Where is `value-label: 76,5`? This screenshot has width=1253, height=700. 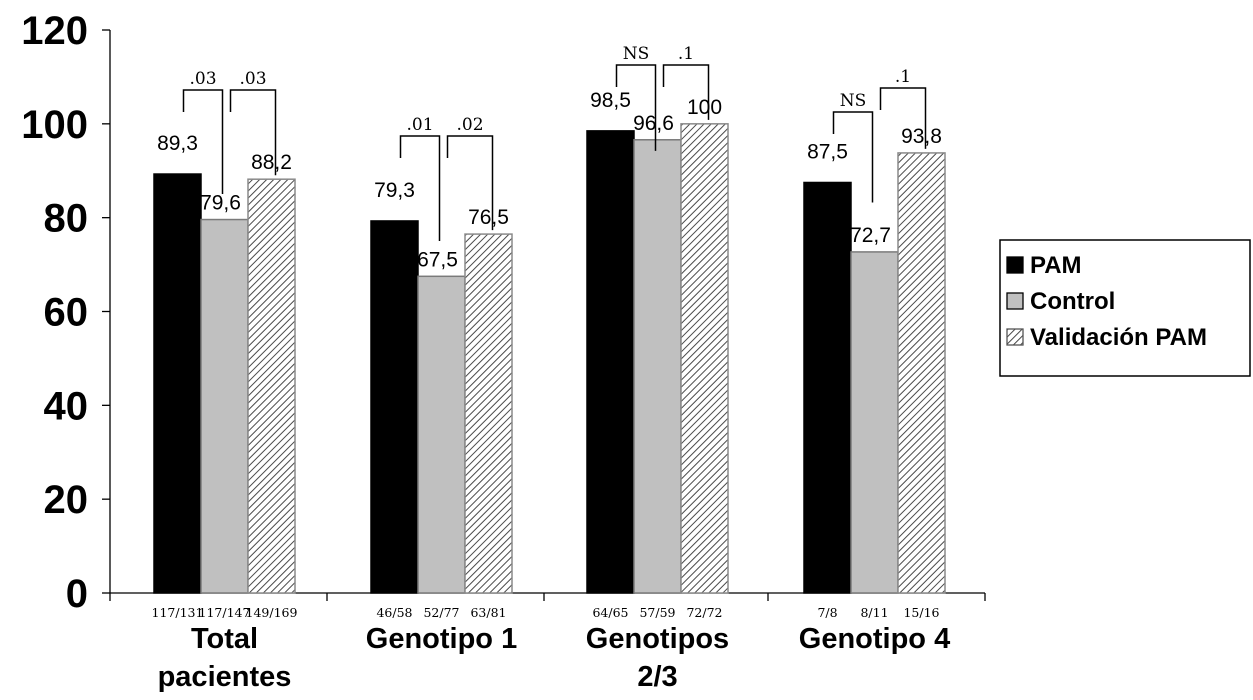
value-label: 76,5 is located at coordinates (488, 217).